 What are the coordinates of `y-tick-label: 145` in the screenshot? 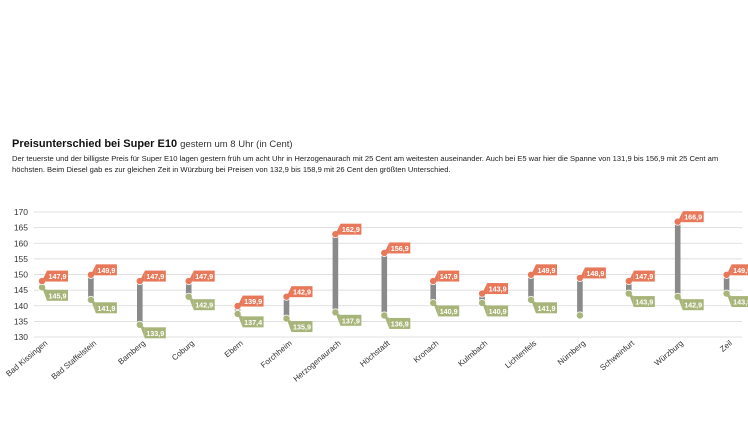 It's located at (21, 290).